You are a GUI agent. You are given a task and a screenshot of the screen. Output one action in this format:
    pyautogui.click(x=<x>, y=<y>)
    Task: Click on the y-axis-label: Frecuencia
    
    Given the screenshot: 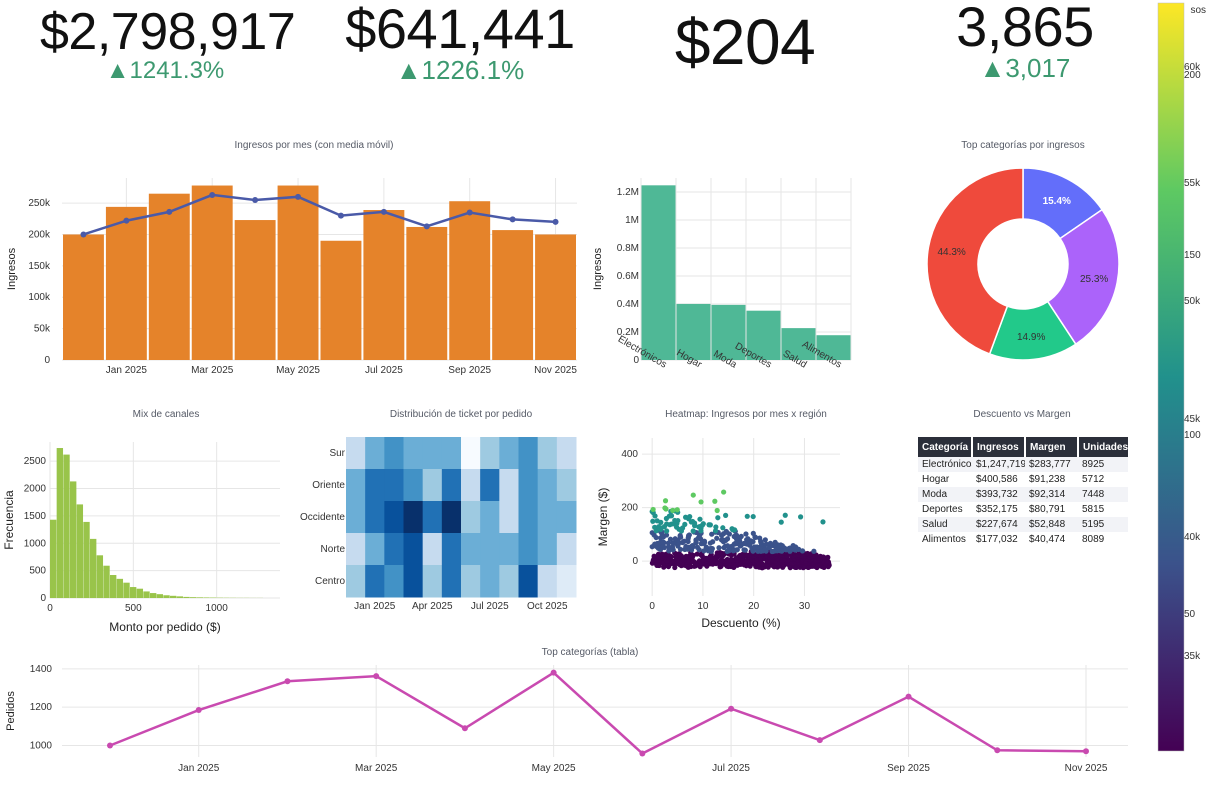 What is the action you would take?
    pyautogui.click(x=9, y=520)
    